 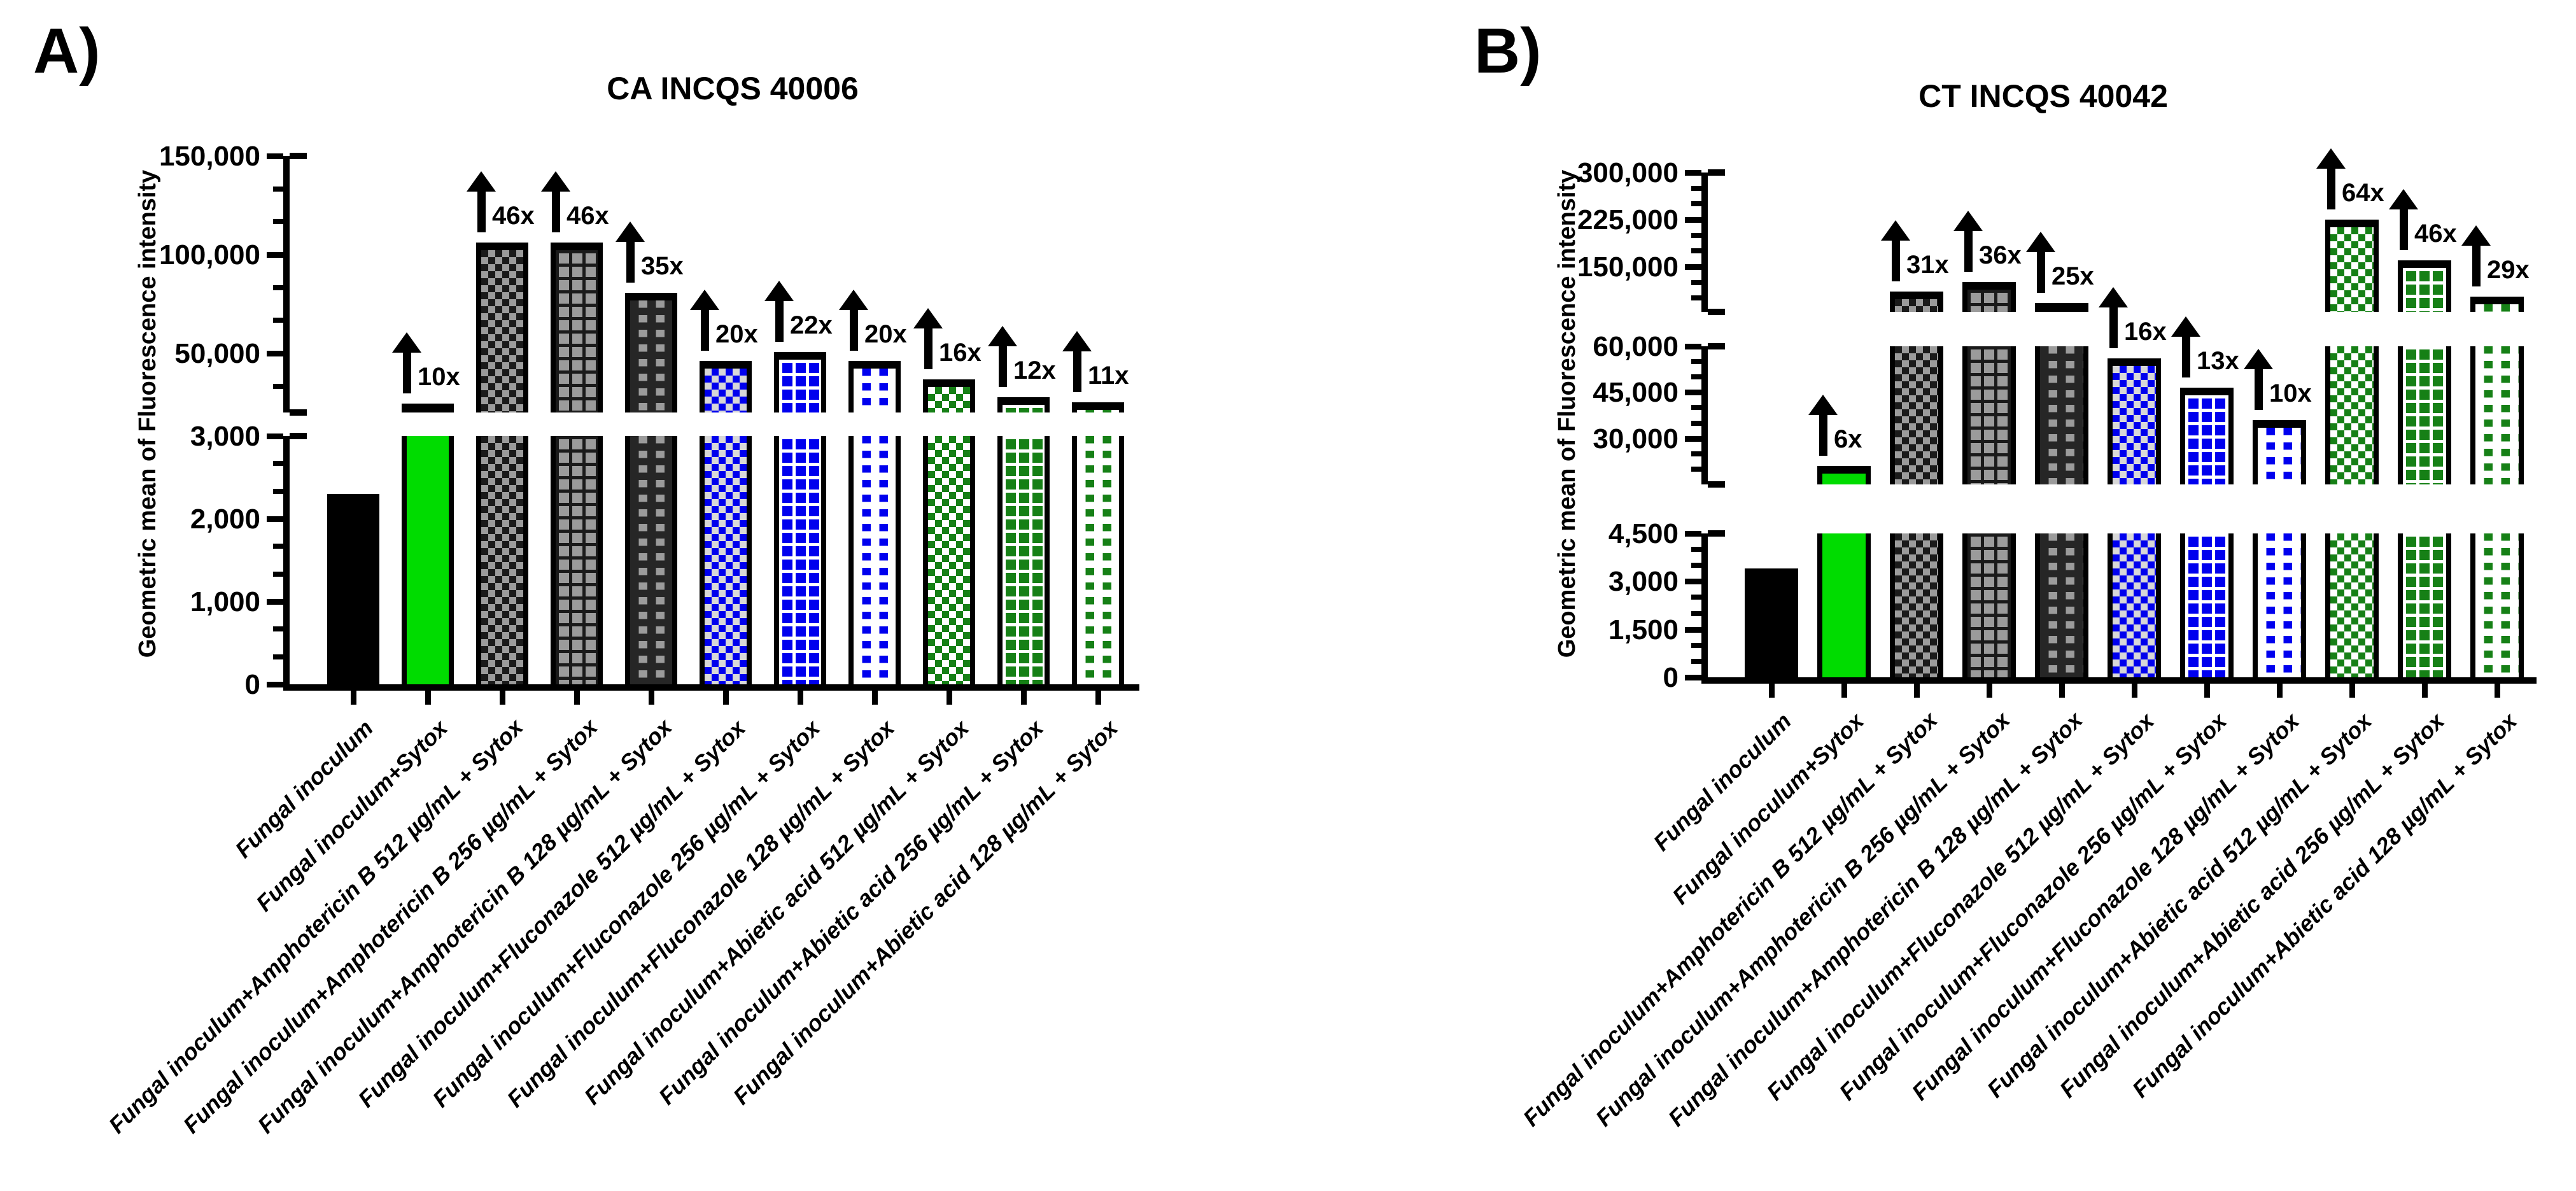 What do you see at coordinates (209, 156) in the screenshot?
I see `panel-a-y-tick-label: 150,000` at bounding box center [209, 156].